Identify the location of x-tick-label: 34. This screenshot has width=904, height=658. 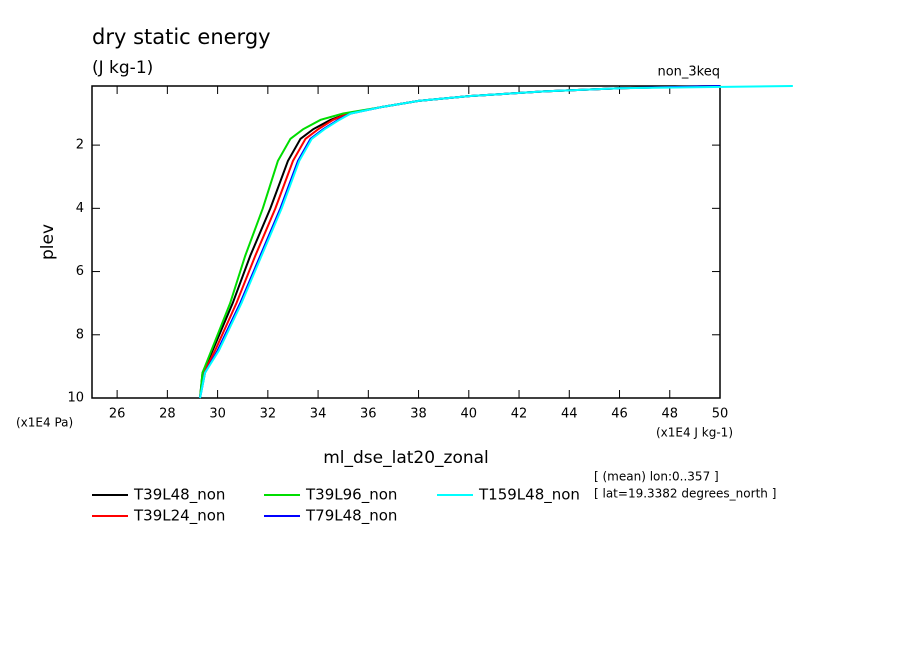
(318, 414).